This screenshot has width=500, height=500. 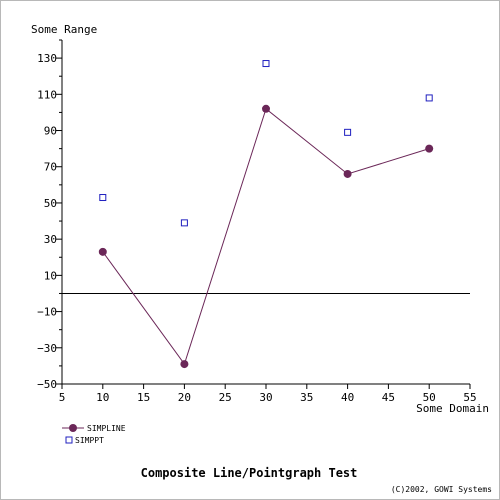 What do you see at coordinates (50, 131) in the screenshot?
I see `y-tick-label: 90` at bounding box center [50, 131].